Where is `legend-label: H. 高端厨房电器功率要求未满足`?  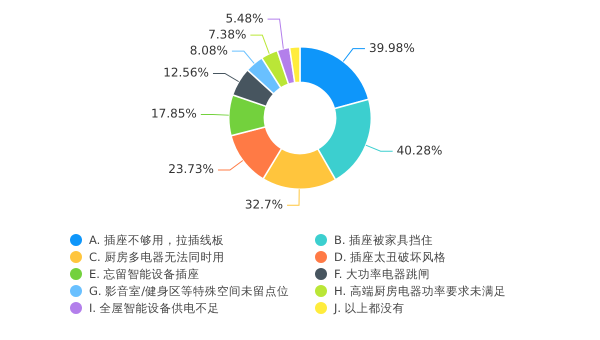
legend-label: H. 高端厨房电器功率要求未满足 is located at coordinates (420, 291).